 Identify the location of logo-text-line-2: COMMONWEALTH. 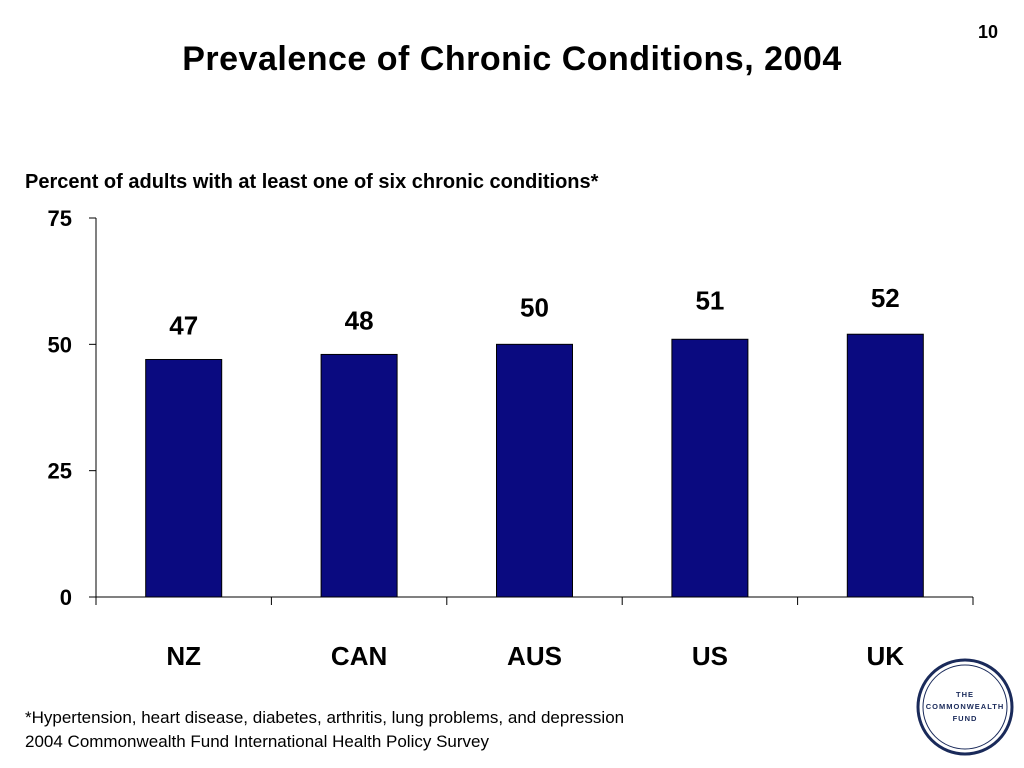
(965, 706).